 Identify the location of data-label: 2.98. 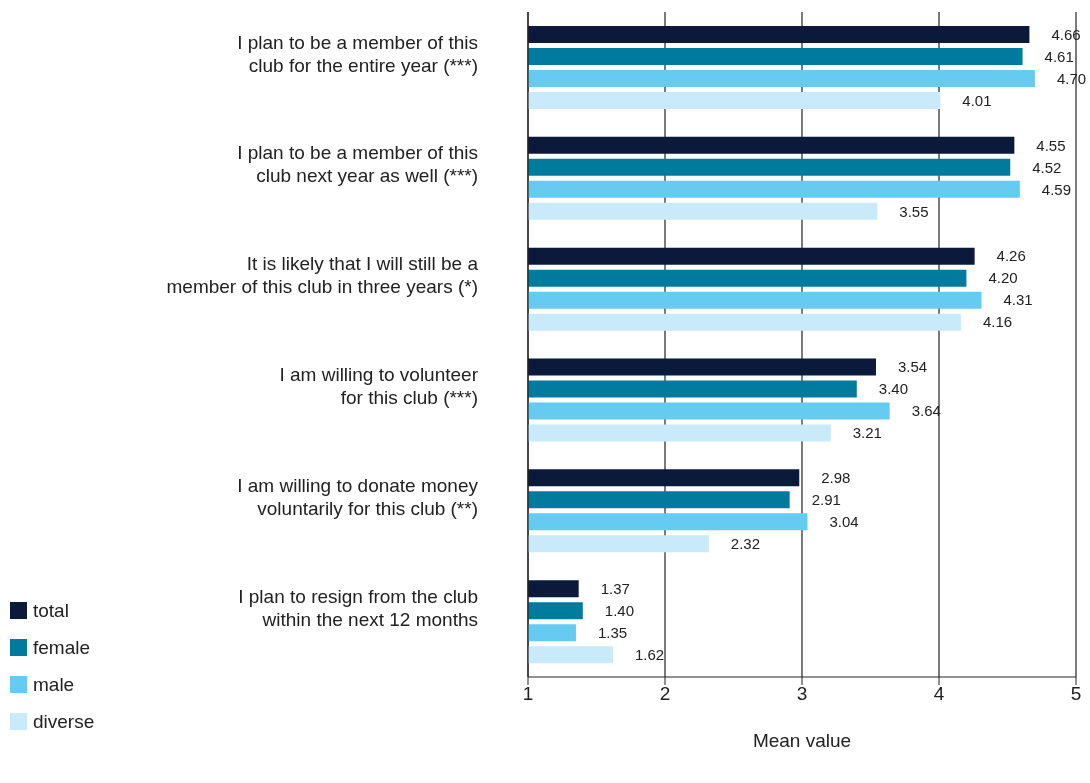
(836, 478).